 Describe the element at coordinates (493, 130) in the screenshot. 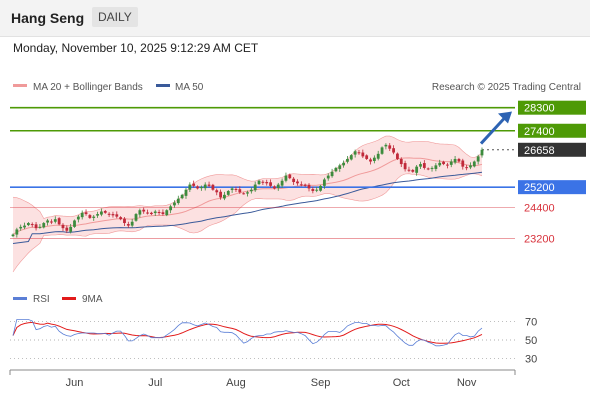

I see `forecast-arrow-shaft` at that location.